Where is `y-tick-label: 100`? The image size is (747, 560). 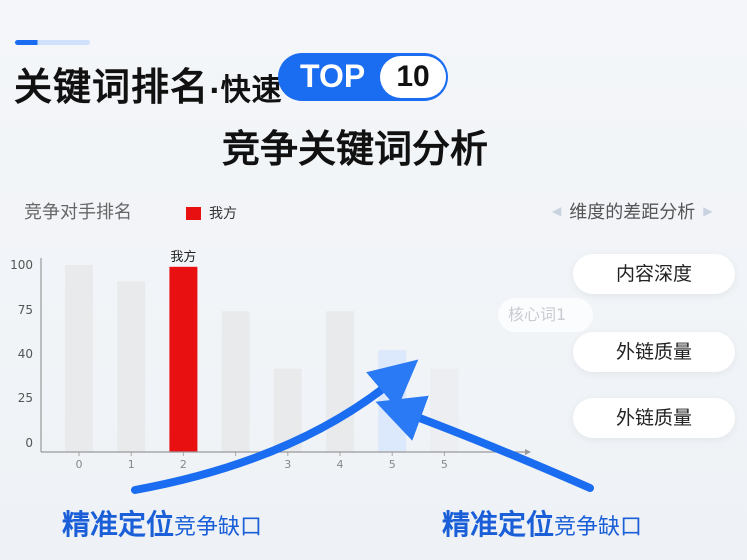 y-tick-label: 100 is located at coordinates (21, 265).